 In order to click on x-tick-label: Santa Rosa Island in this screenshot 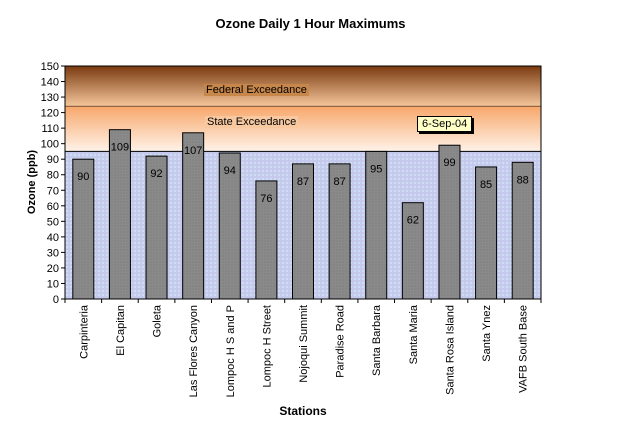, I will do `click(450, 350)`.